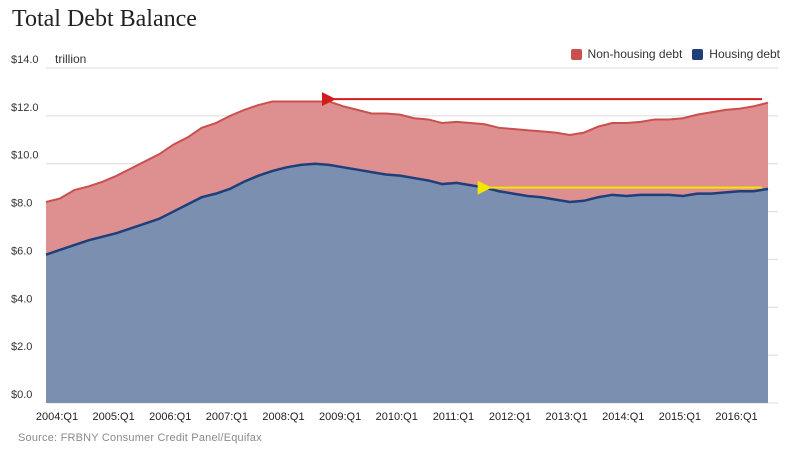 The image size is (800, 450). What do you see at coordinates (680, 417) in the screenshot?
I see `x-tick-label: 2015:Q1` at bounding box center [680, 417].